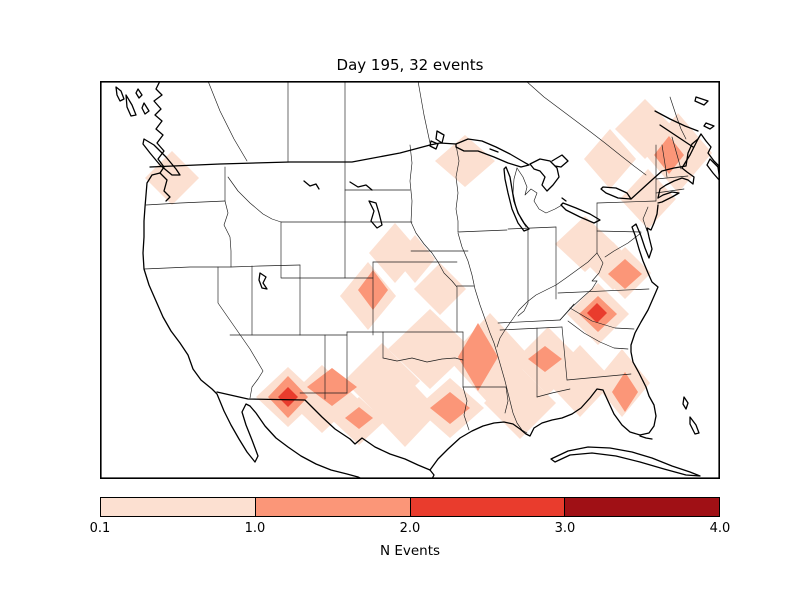  What do you see at coordinates (625, 274) in the screenshot?
I see `event-density-blob-eastern-virginia` at bounding box center [625, 274].